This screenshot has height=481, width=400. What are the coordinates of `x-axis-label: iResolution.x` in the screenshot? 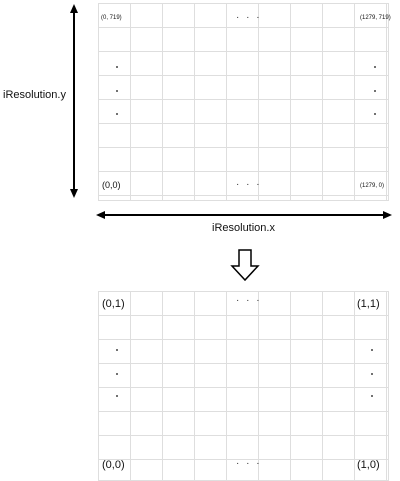 It's located at (243, 228).